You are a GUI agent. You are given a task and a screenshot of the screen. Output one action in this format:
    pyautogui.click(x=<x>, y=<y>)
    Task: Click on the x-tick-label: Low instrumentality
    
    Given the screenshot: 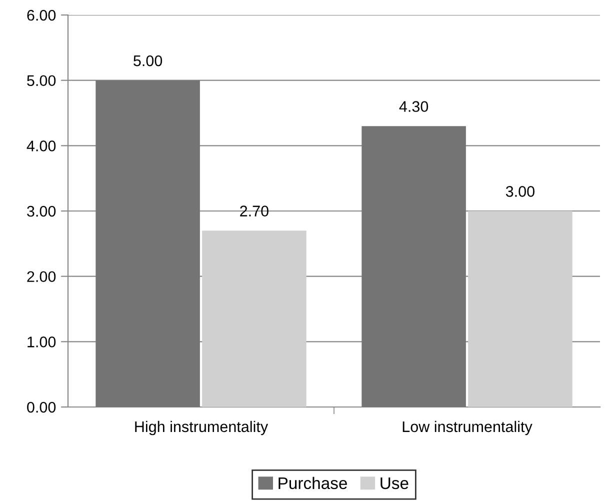 What is the action you would take?
    pyautogui.click(x=467, y=428)
    